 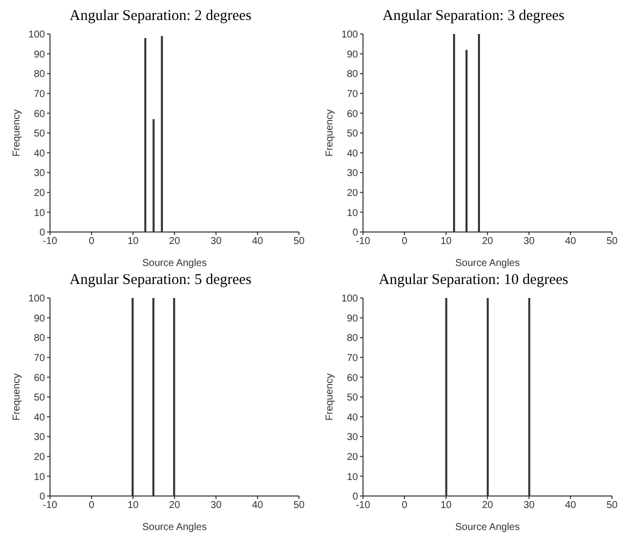 I want to click on chart-title: Angular Separation: 3 degrees, so click(x=473, y=17).